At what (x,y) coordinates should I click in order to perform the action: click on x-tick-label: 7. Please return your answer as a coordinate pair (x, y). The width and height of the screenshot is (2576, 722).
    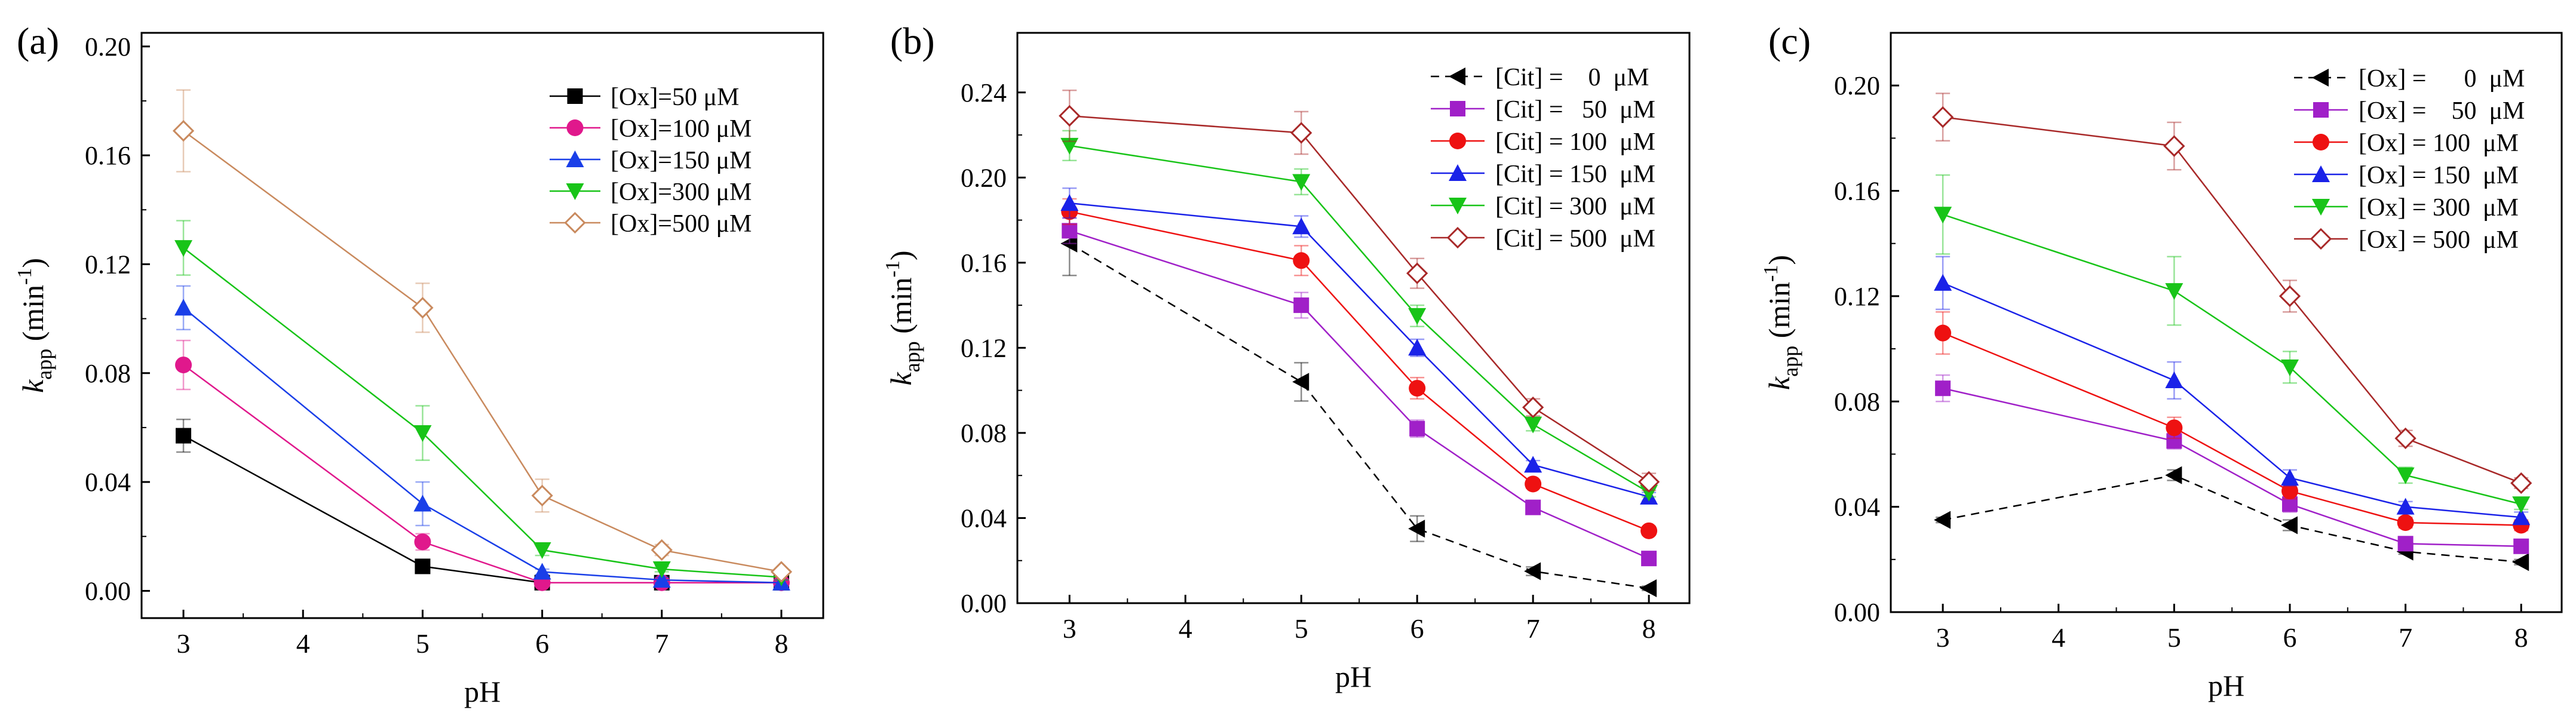
    Looking at the image, I should click on (662, 643).